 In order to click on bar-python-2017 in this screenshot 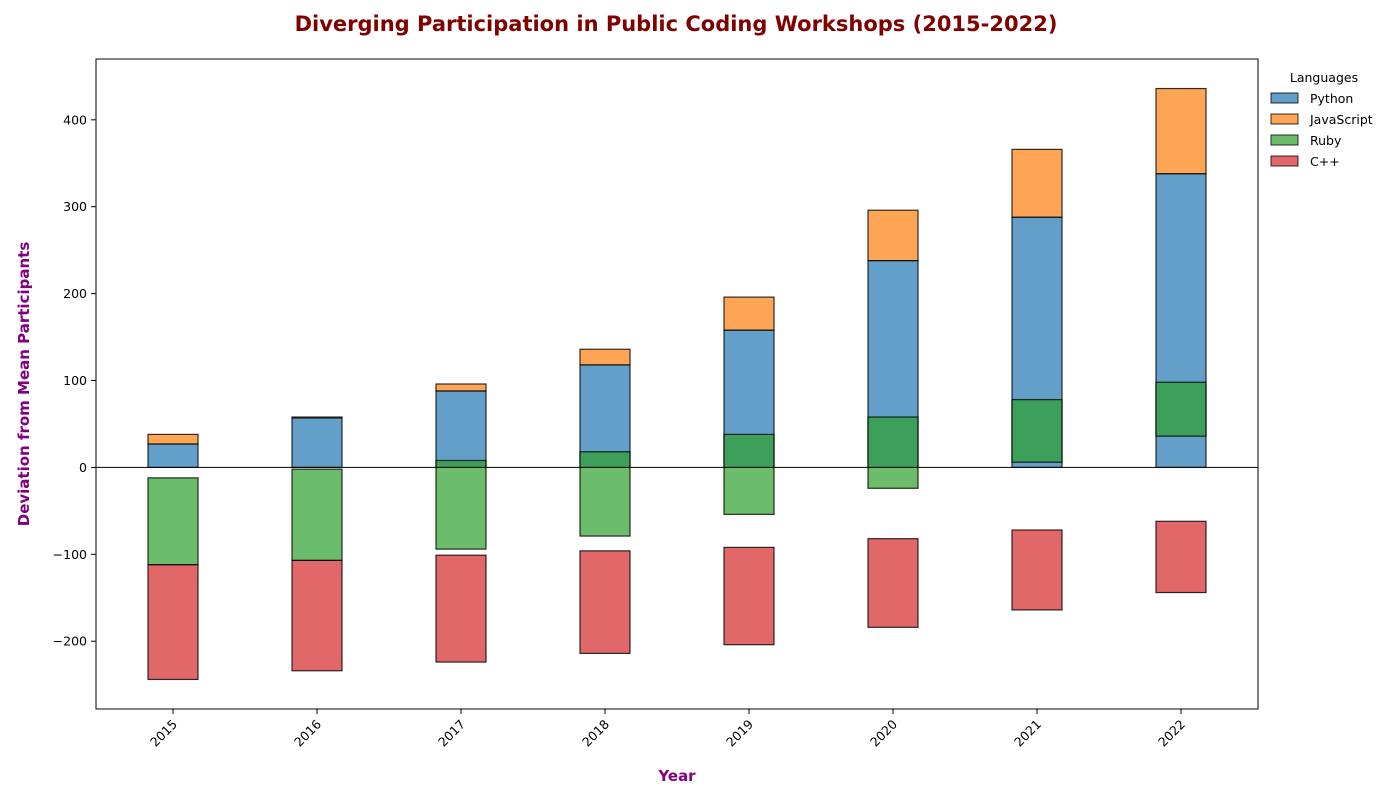, I will do `click(461, 429)`.